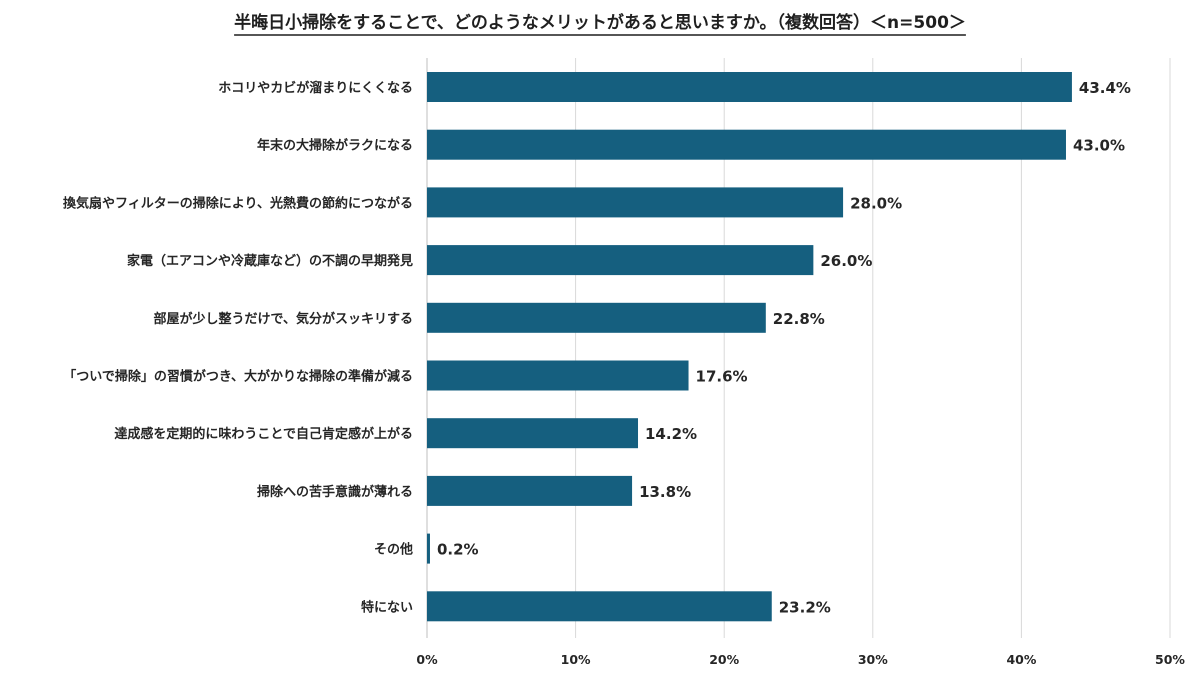  Describe the element at coordinates (873, 659) in the screenshot. I see `x-tick-label: 30%` at that location.